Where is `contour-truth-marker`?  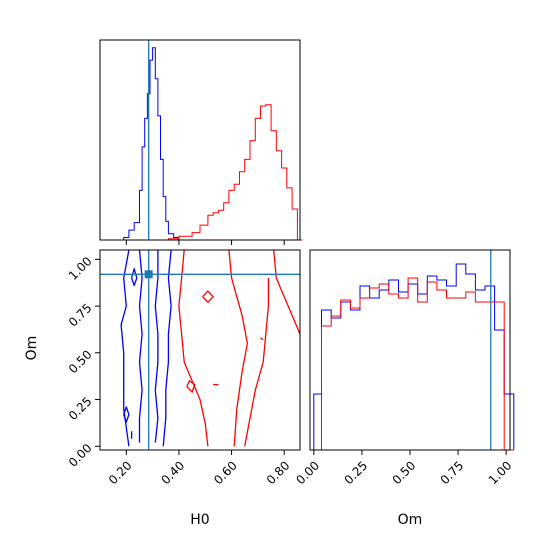
contour-truth-marker is located at coordinates (148, 274).